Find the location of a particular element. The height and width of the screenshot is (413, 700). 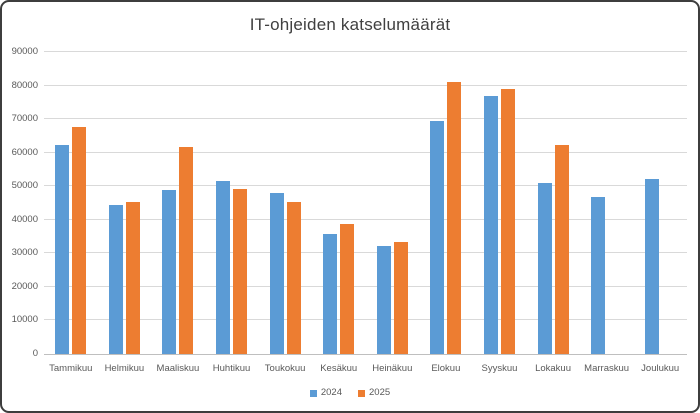

bar-2025-Maaliskuu is located at coordinates (186, 250).